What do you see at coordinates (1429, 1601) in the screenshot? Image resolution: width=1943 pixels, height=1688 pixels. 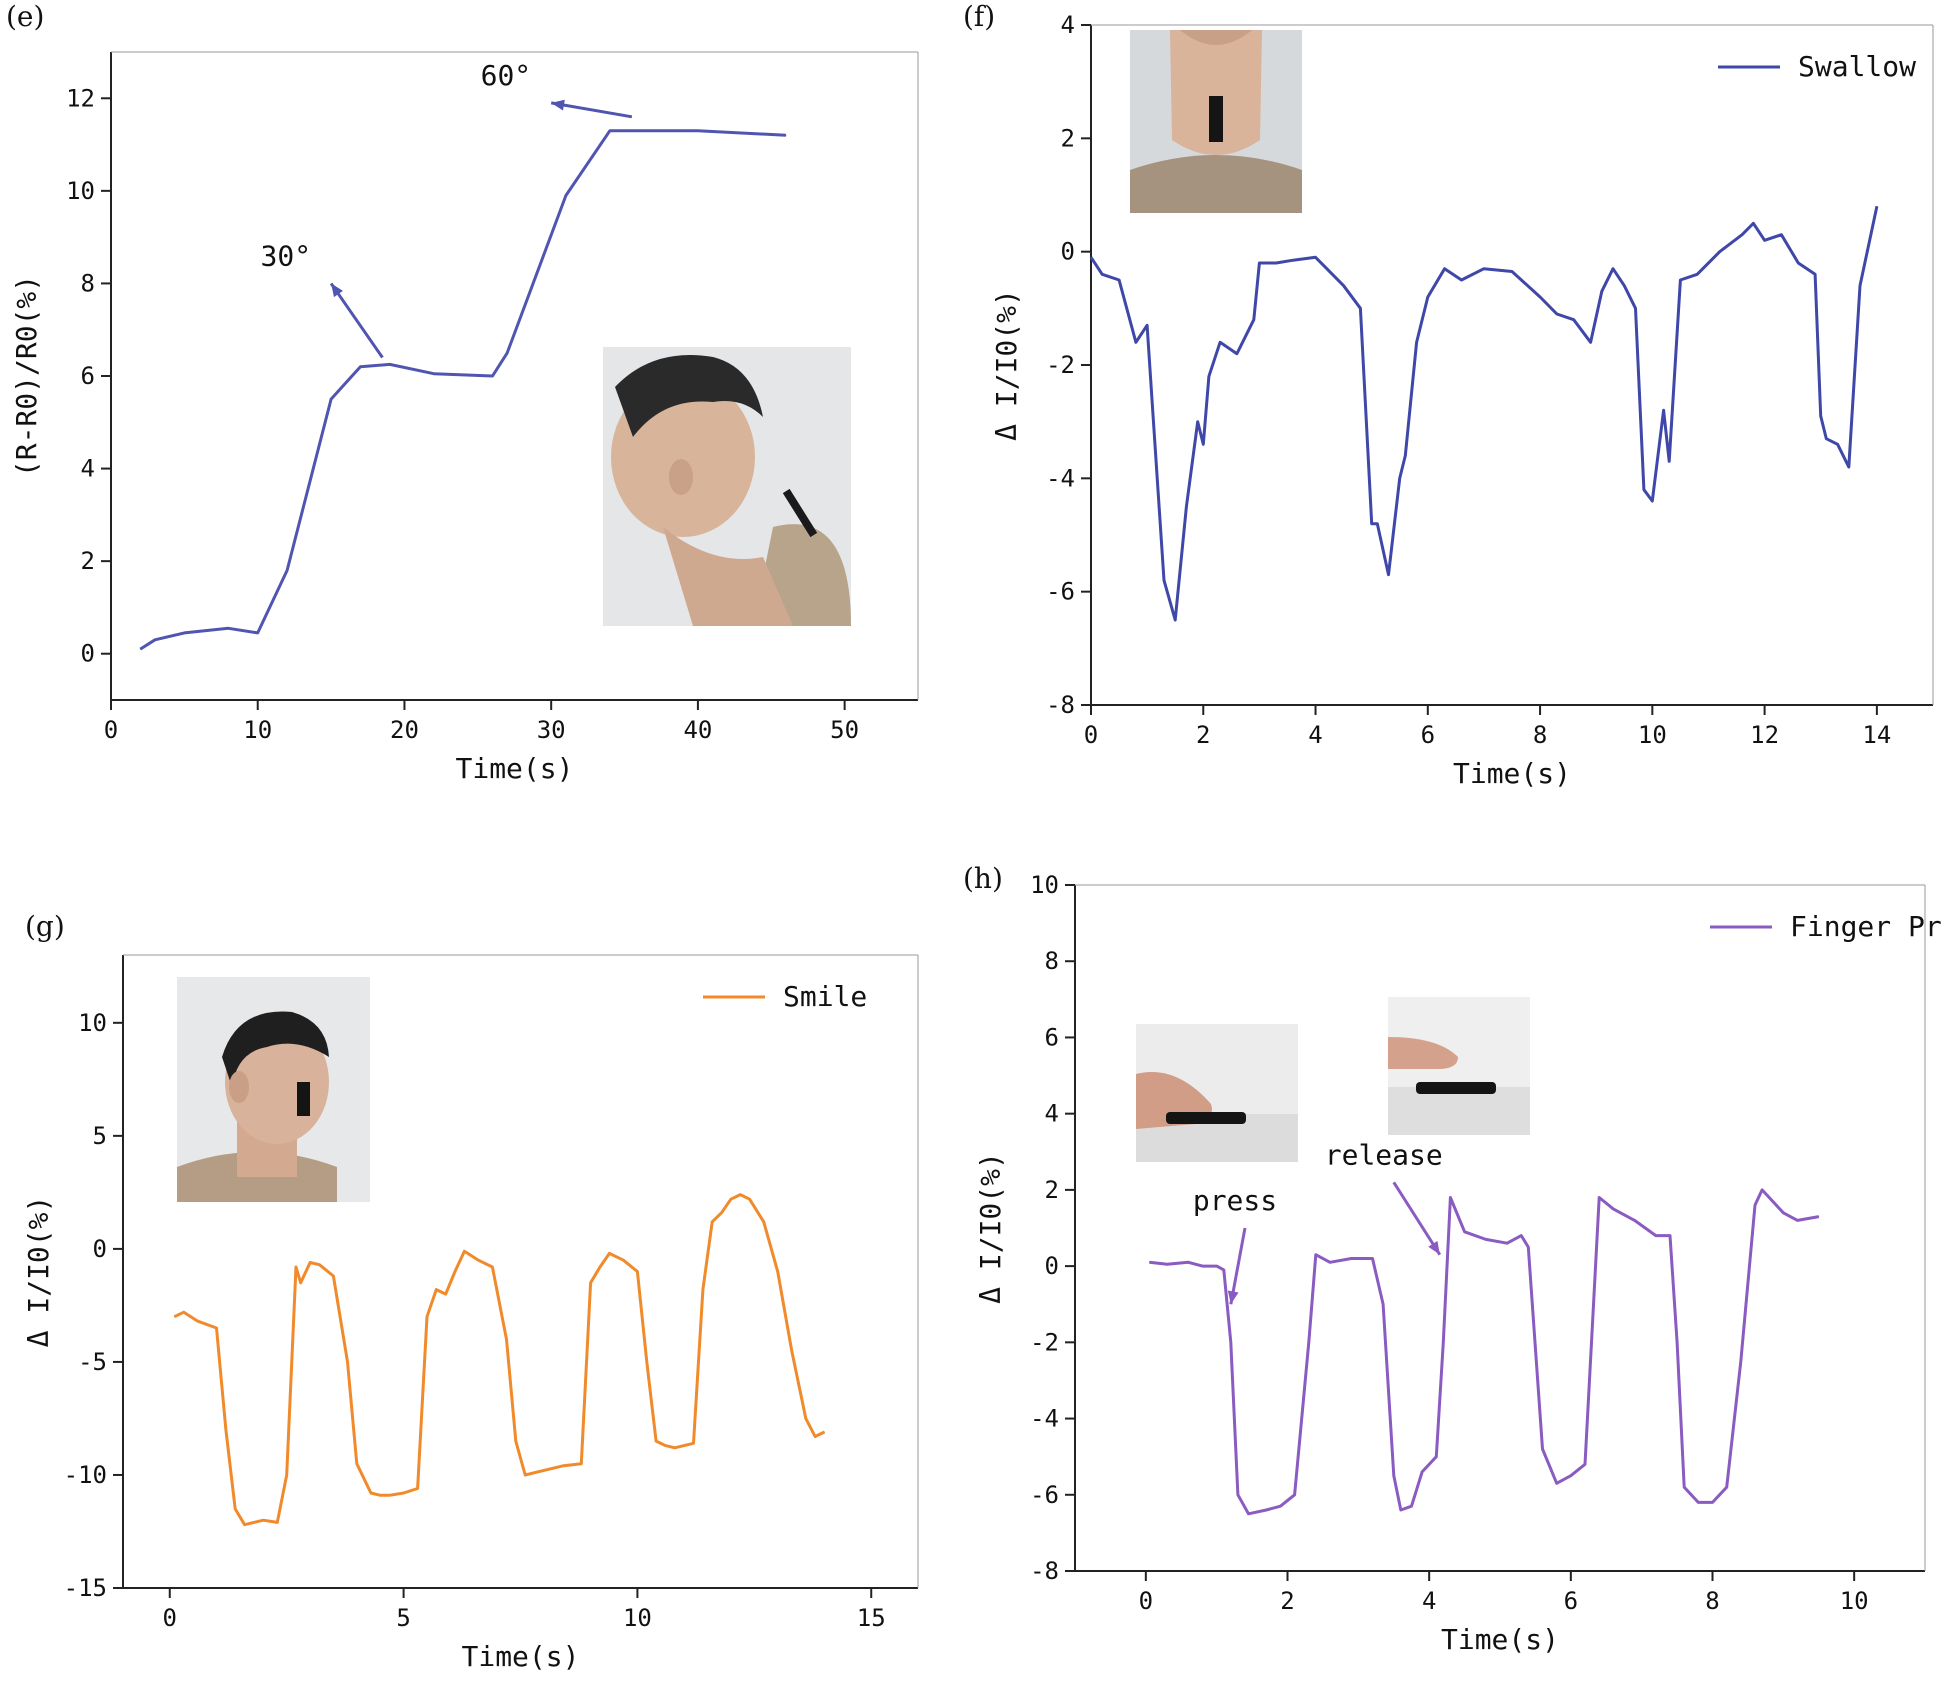 I see `x-tick-label: 4` at bounding box center [1429, 1601].